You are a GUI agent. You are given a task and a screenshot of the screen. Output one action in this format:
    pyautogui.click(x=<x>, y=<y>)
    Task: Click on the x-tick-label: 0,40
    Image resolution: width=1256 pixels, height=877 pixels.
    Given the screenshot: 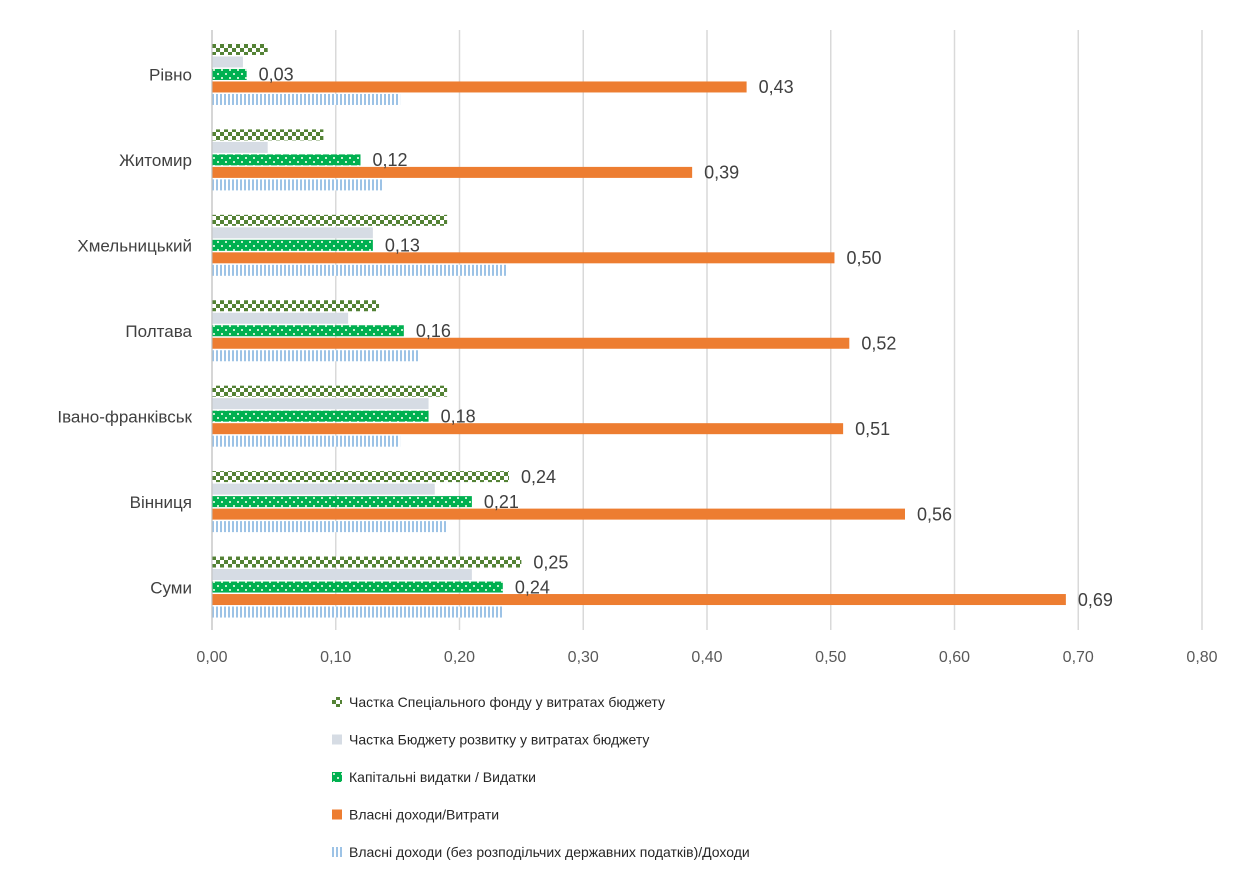 What is the action you would take?
    pyautogui.click(x=706, y=657)
    